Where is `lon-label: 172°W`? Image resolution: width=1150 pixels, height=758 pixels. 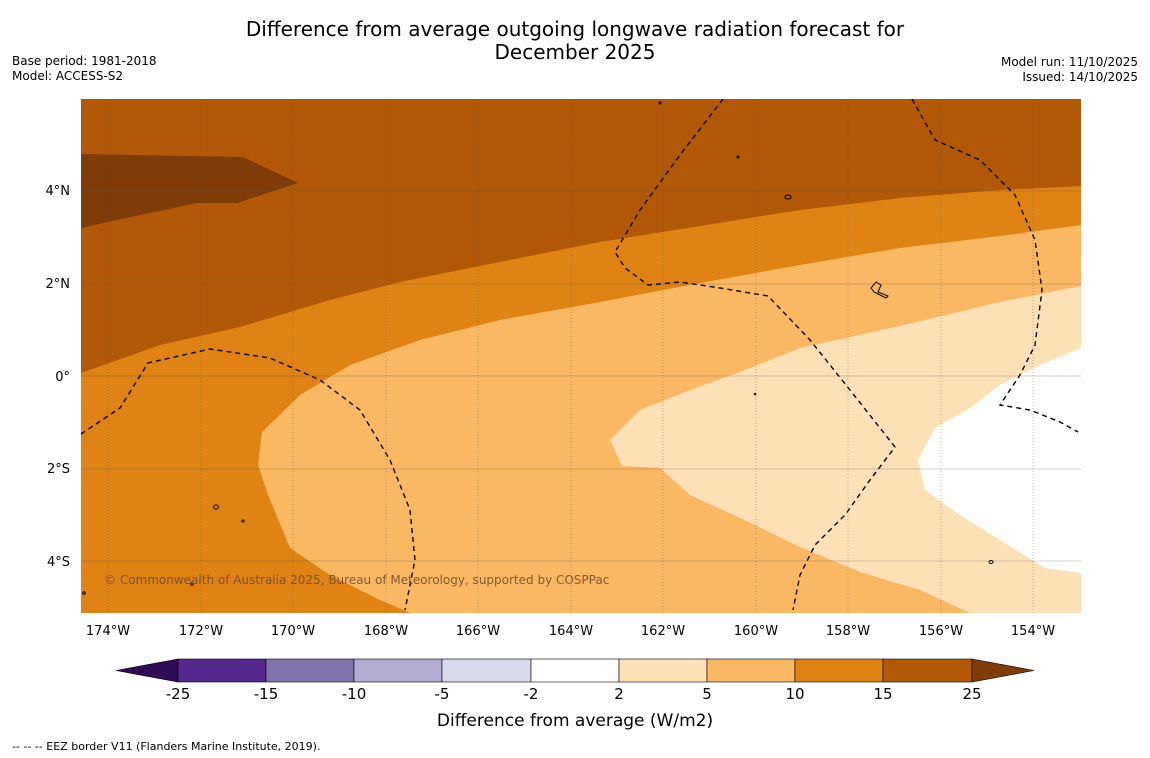 lon-label: 172°W is located at coordinates (201, 631).